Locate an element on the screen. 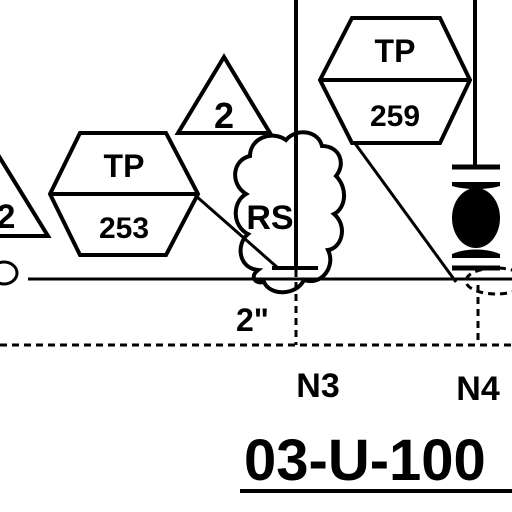 This screenshot has height=512, width=512. process-line is located at coordinates (256, 273).